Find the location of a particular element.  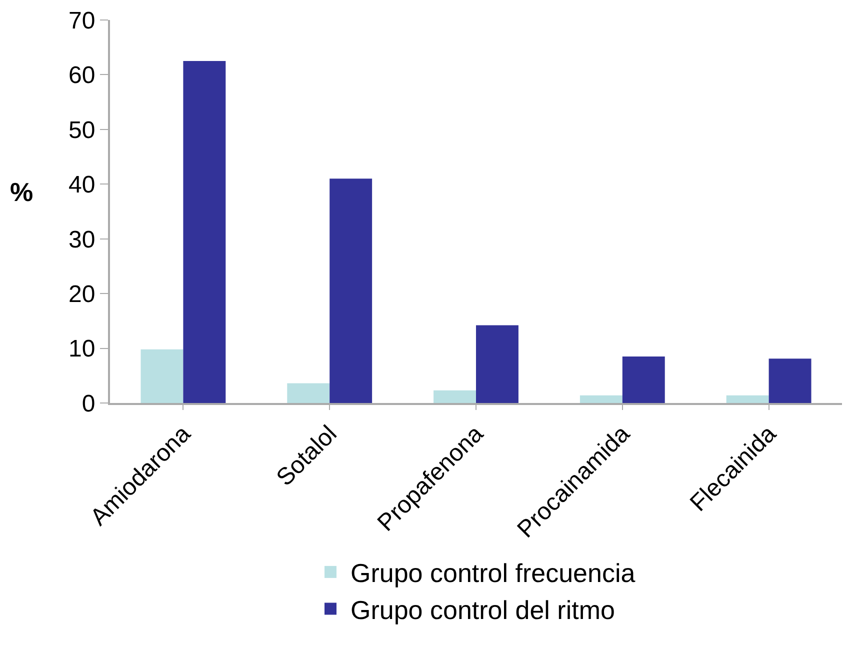

legend-label: Grupo control frecuencia is located at coordinates (493, 573).